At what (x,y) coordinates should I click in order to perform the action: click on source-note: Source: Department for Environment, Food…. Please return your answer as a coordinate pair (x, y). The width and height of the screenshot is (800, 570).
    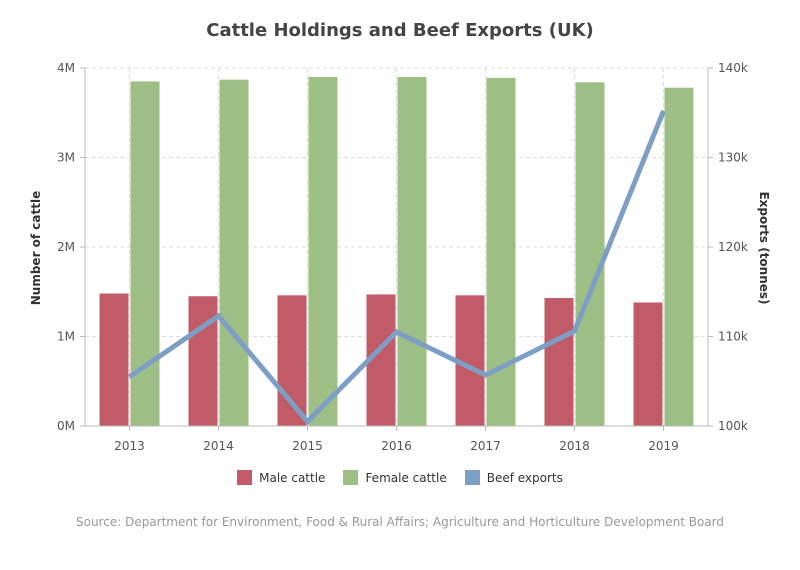
    Looking at the image, I should click on (400, 522).